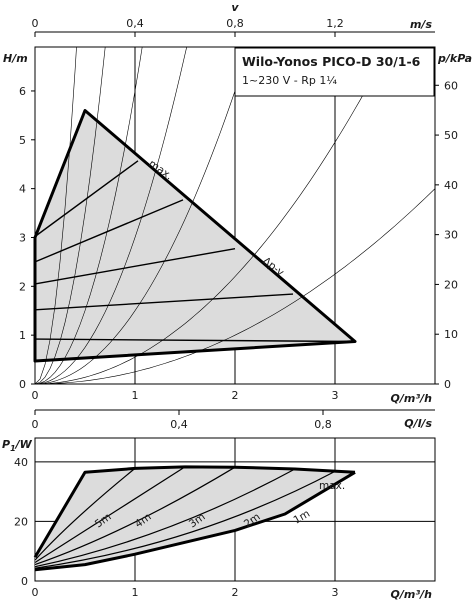 Image resolution: width=475 pixels, height=600 pixels. Describe the element at coordinates (135, 395) in the screenshot. I see `x-tick-label: 1` at that location.